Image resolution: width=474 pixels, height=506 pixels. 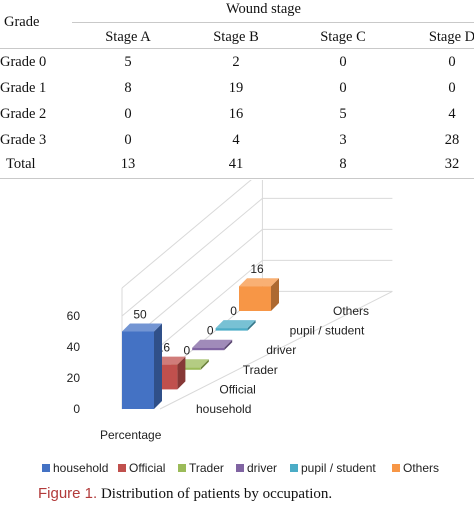 What do you see at coordinates (263, 9) in the screenshot?
I see `wound-stage-header: Wound stage` at bounding box center [263, 9].